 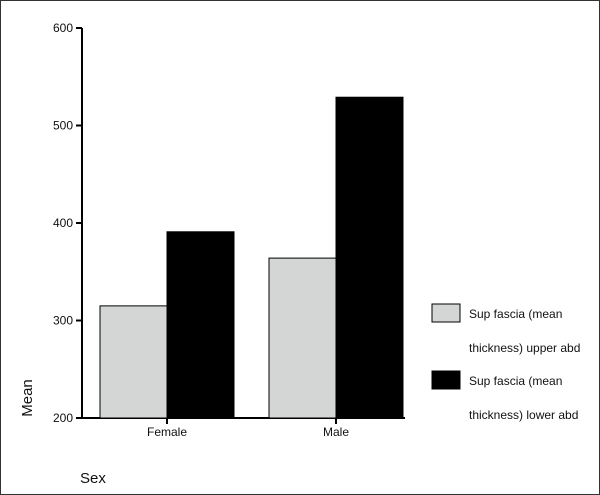 What do you see at coordinates (302, 338) in the screenshot?
I see `bar-male-upper-abd` at bounding box center [302, 338].